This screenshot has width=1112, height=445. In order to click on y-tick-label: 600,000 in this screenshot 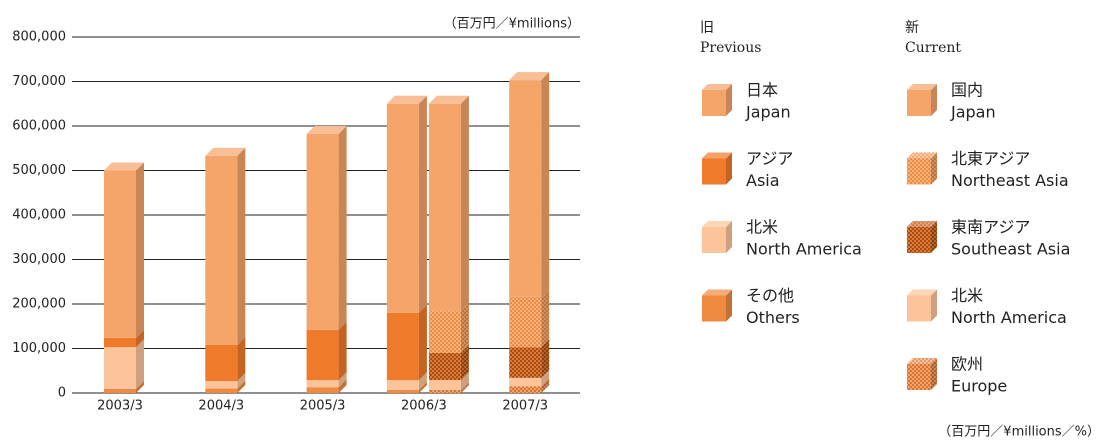, I will do `click(39, 126)`.